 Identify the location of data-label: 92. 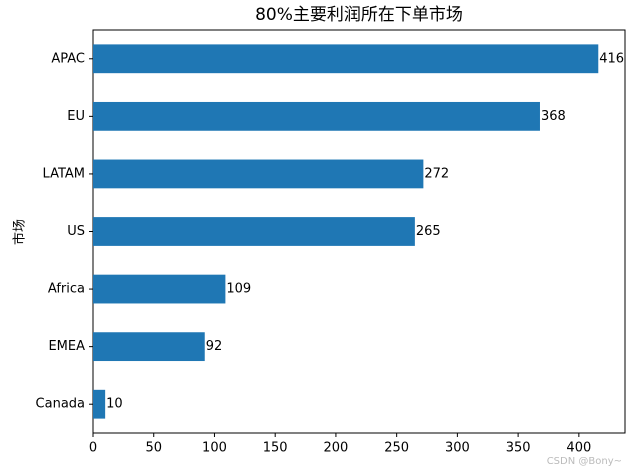
(214, 346).